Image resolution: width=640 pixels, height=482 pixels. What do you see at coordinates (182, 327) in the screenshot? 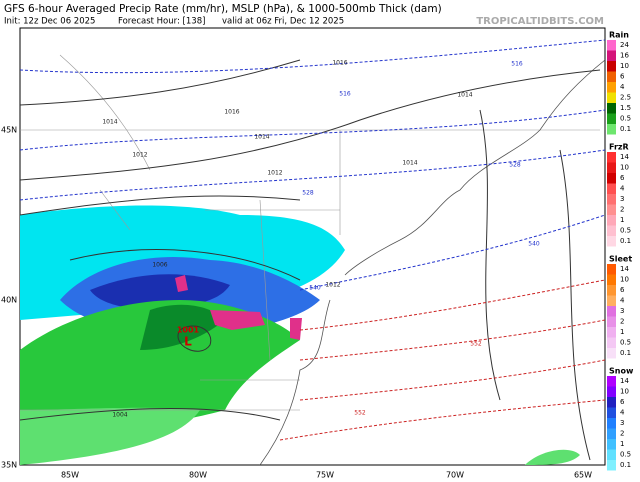
I see `precip-heavy-rain` at bounding box center [182, 327].